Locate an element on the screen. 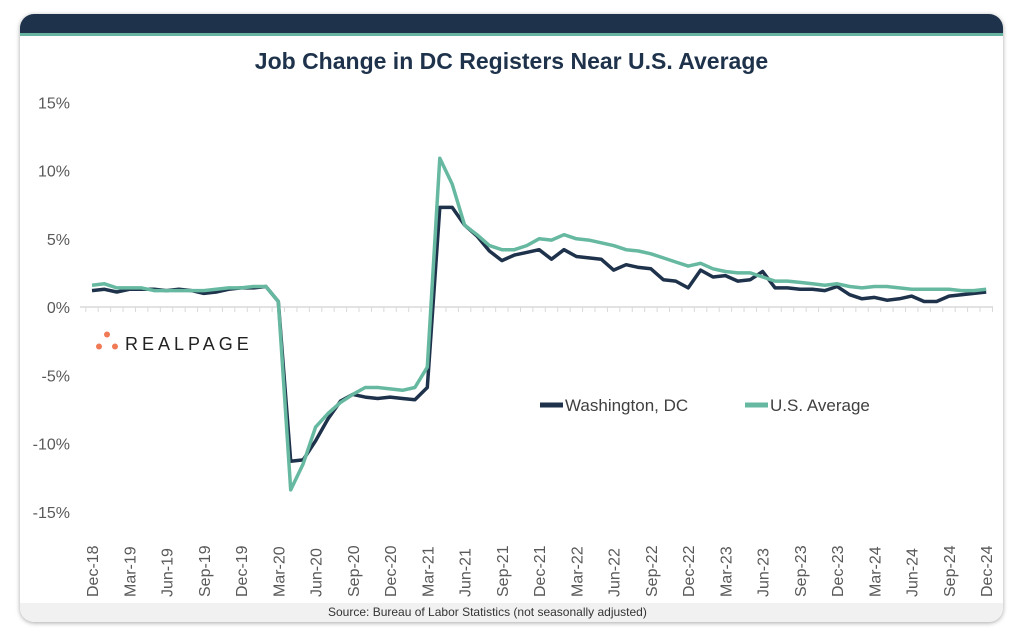  x-tick-label: Dec-18 is located at coordinates (93, 571).